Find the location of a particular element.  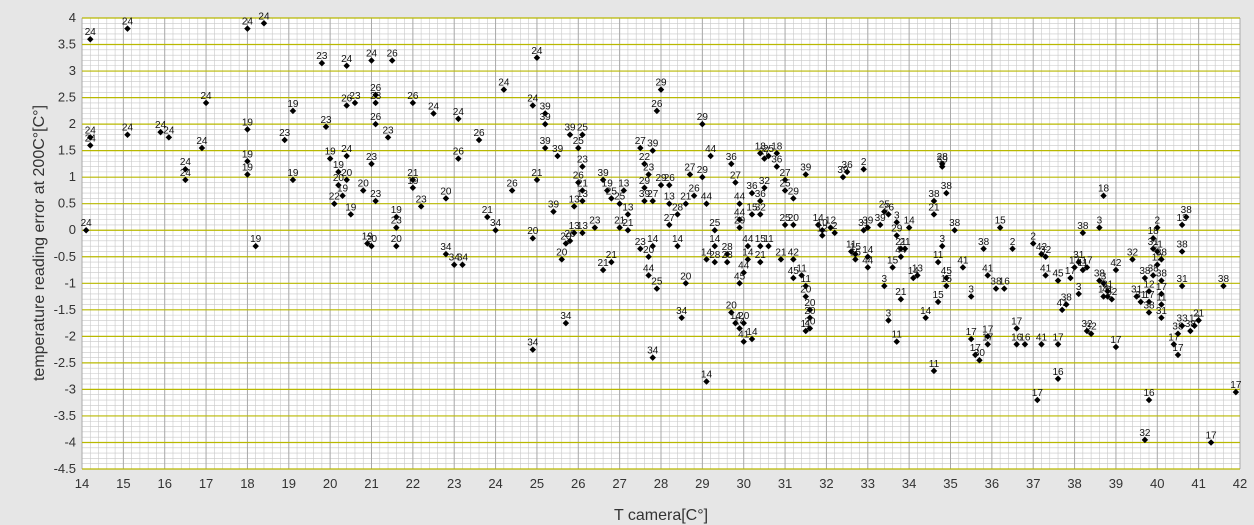

data-point-label: 23 is located at coordinates (595, 221).